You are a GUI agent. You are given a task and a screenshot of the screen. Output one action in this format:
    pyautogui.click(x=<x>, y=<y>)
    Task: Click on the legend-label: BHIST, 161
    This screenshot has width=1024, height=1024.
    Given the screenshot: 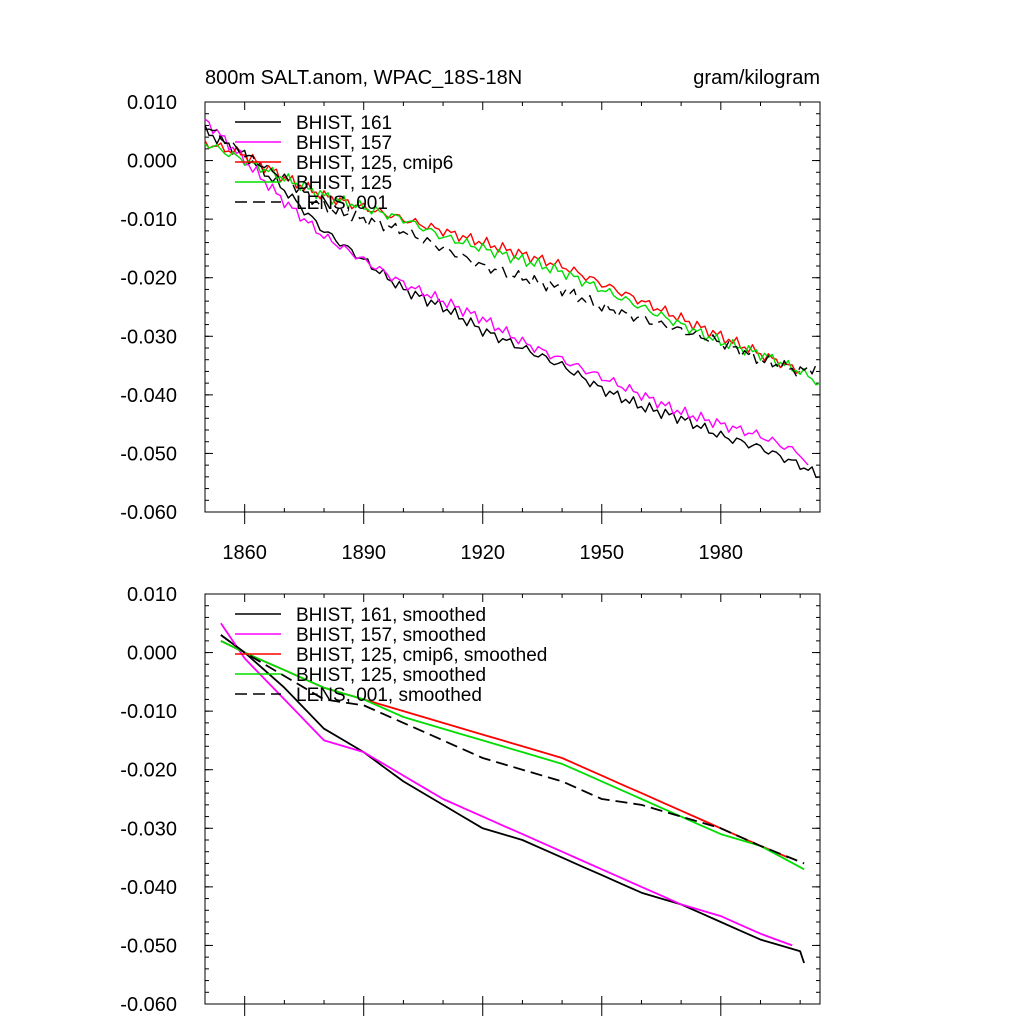 What is the action you would take?
    pyautogui.click(x=344, y=123)
    